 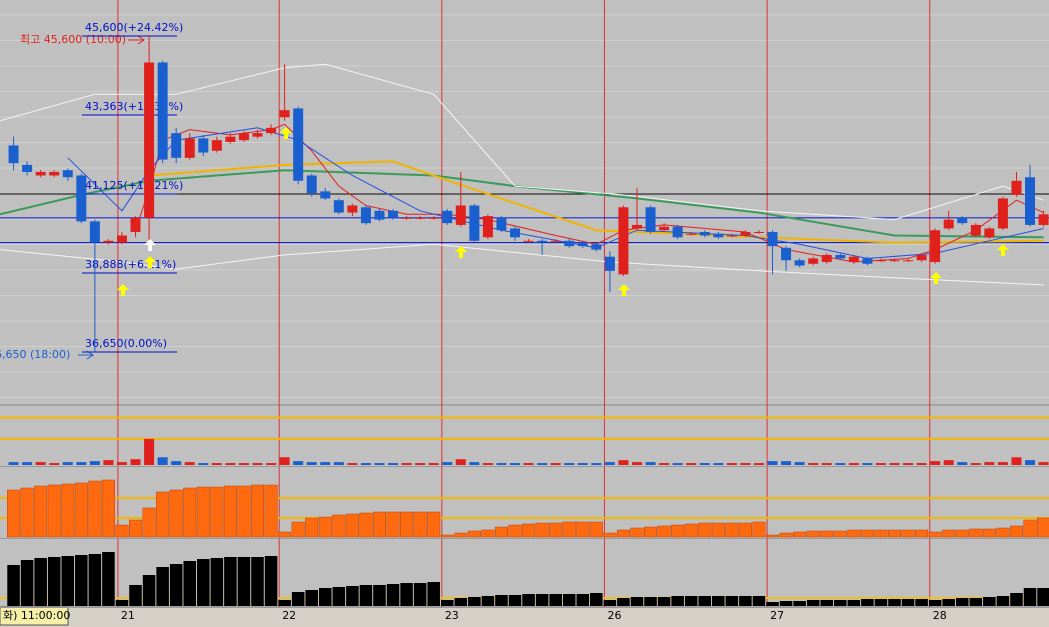 I want to click on day-label: 28, so click(x=940, y=615).